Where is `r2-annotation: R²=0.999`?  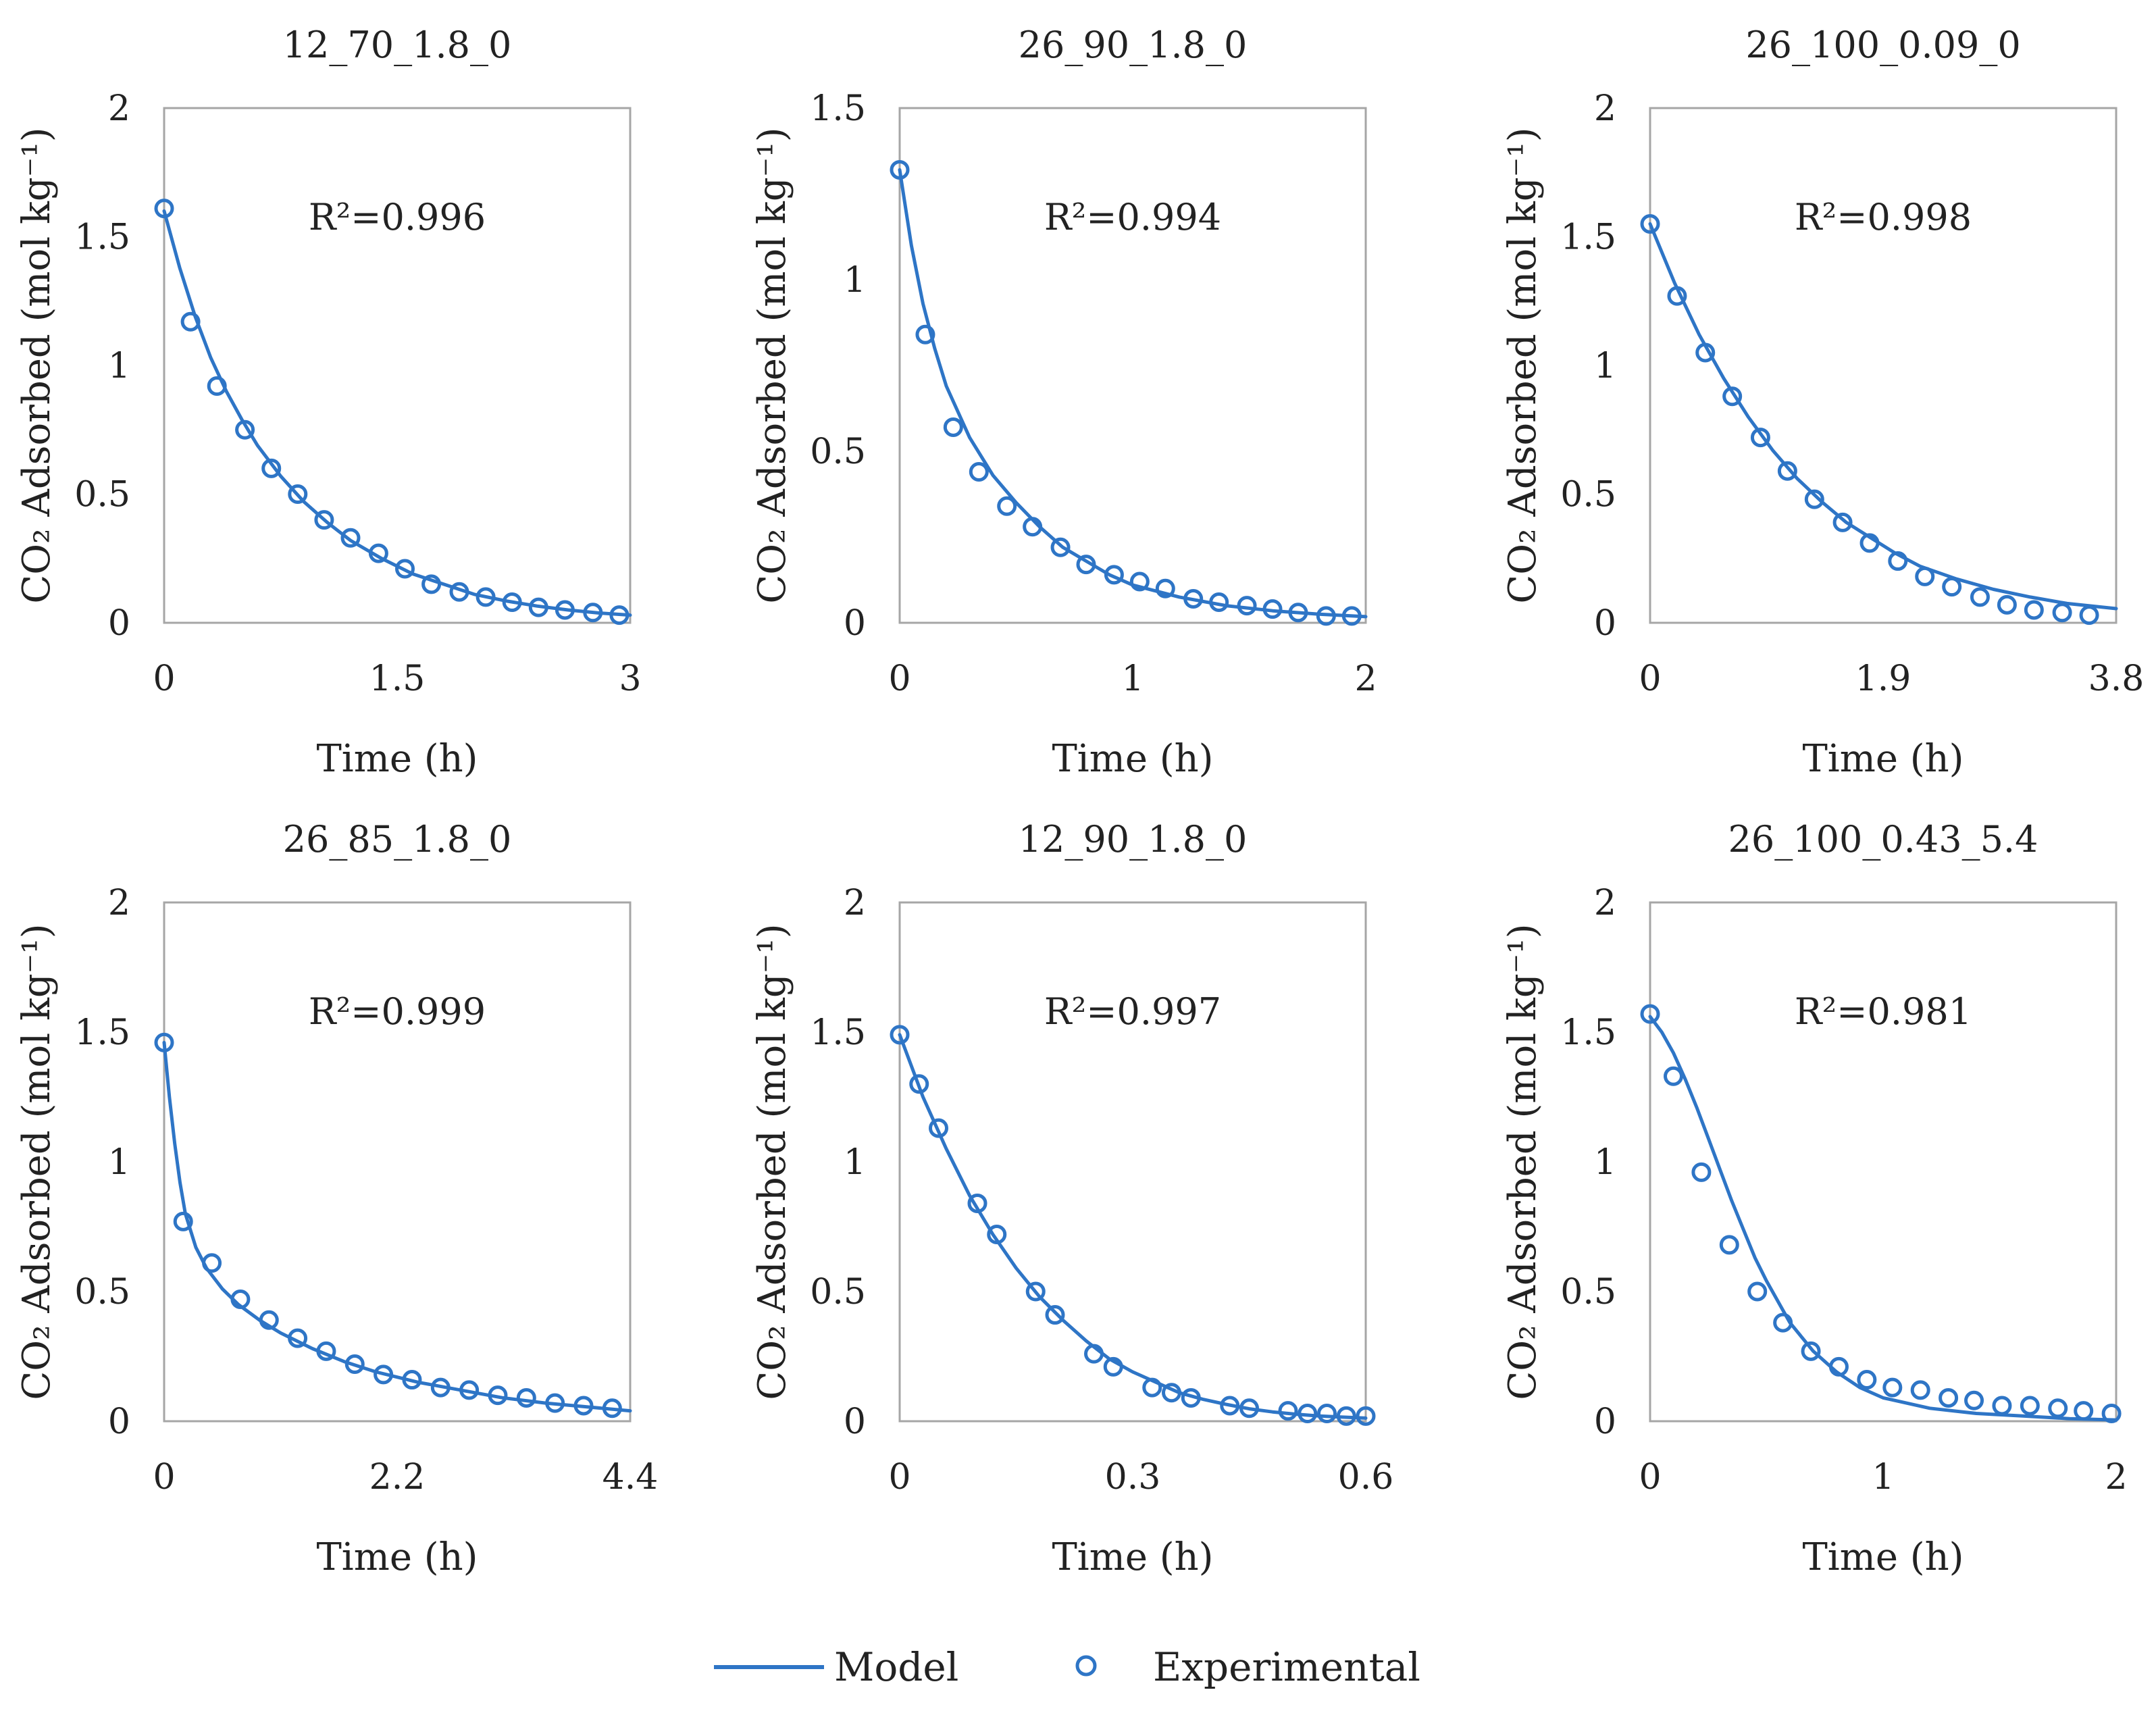 r2-annotation: R²=0.999 is located at coordinates (397, 1012).